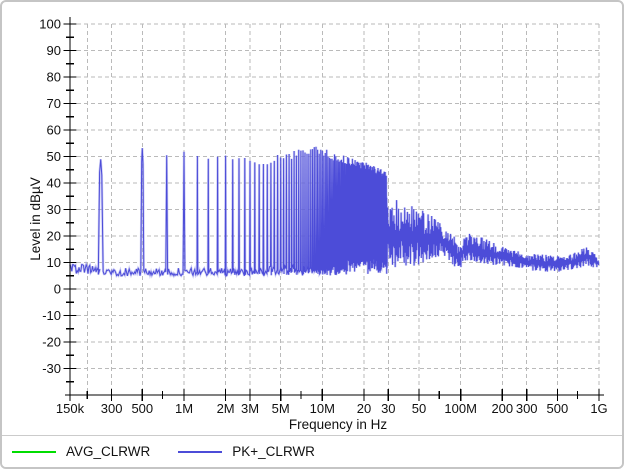 The image size is (624, 469). Describe the element at coordinates (460, 408) in the screenshot. I see `x-tick-label: 100M` at that location.